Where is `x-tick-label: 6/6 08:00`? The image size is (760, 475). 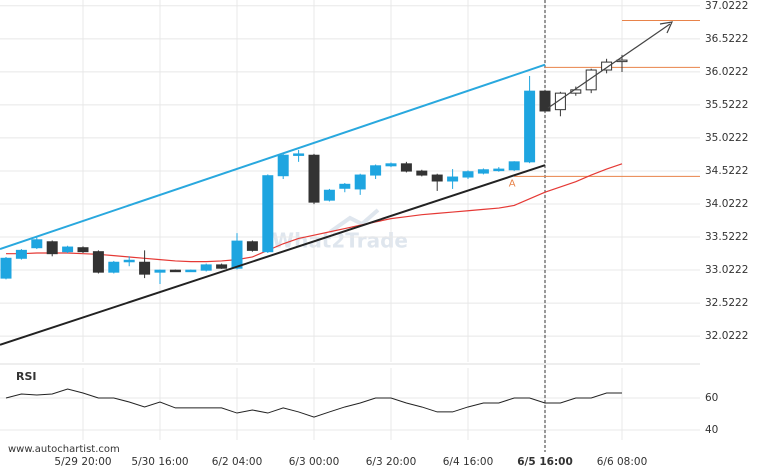 x-tick-label: 6/6 08:00 is located at coordinates (622, 462).